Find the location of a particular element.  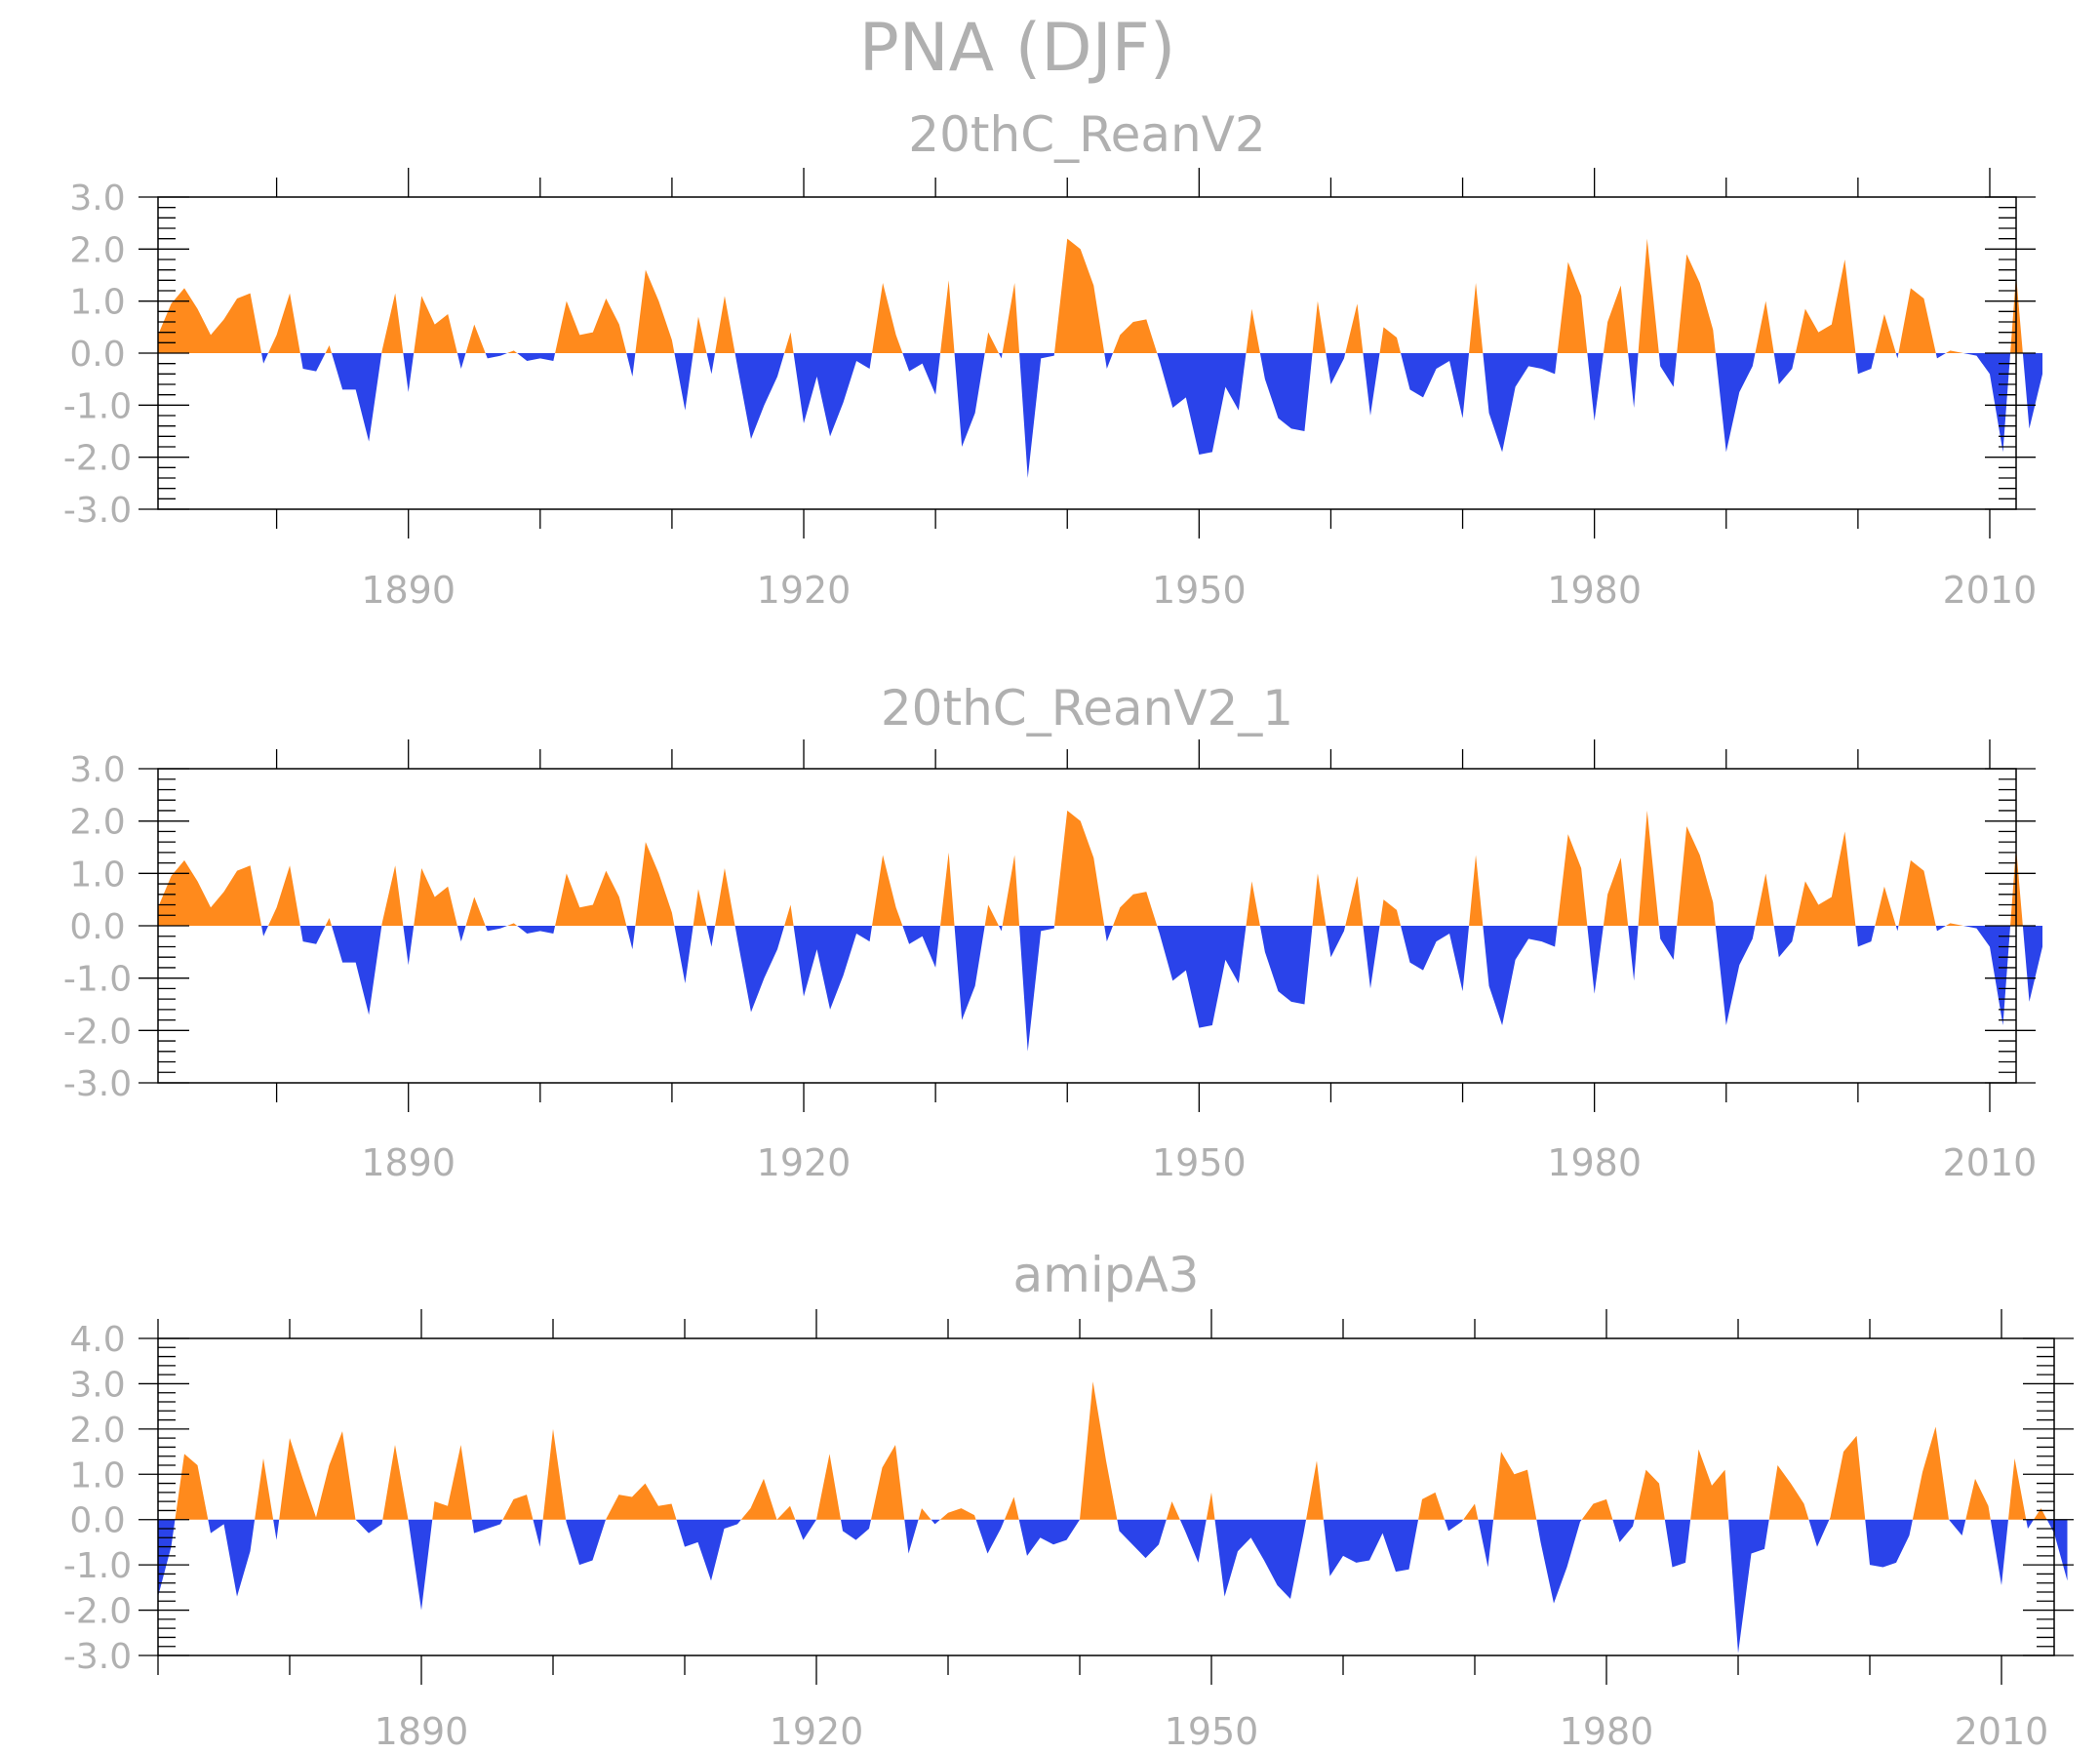

panel-title: 20thC_ReanV2_1 is located at coordinates (1087, 708).